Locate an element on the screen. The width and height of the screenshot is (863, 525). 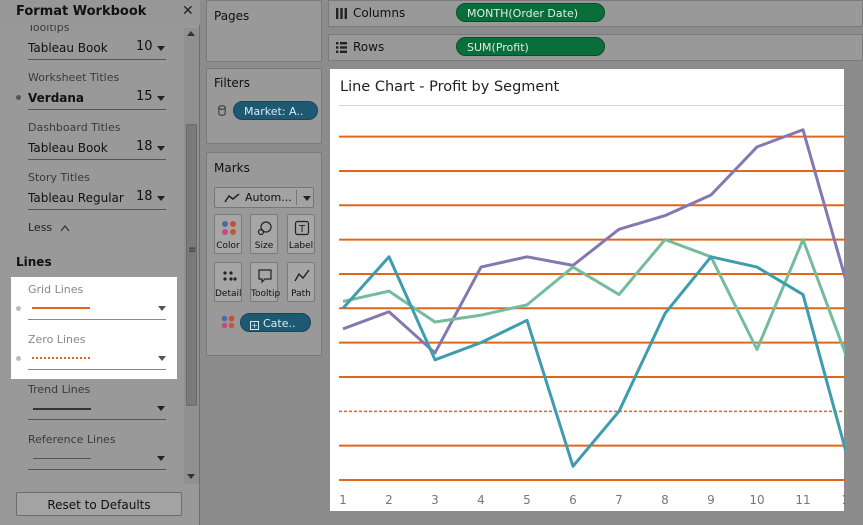
worksheet-titles-size: 15 is located at coordinates (144, 96).